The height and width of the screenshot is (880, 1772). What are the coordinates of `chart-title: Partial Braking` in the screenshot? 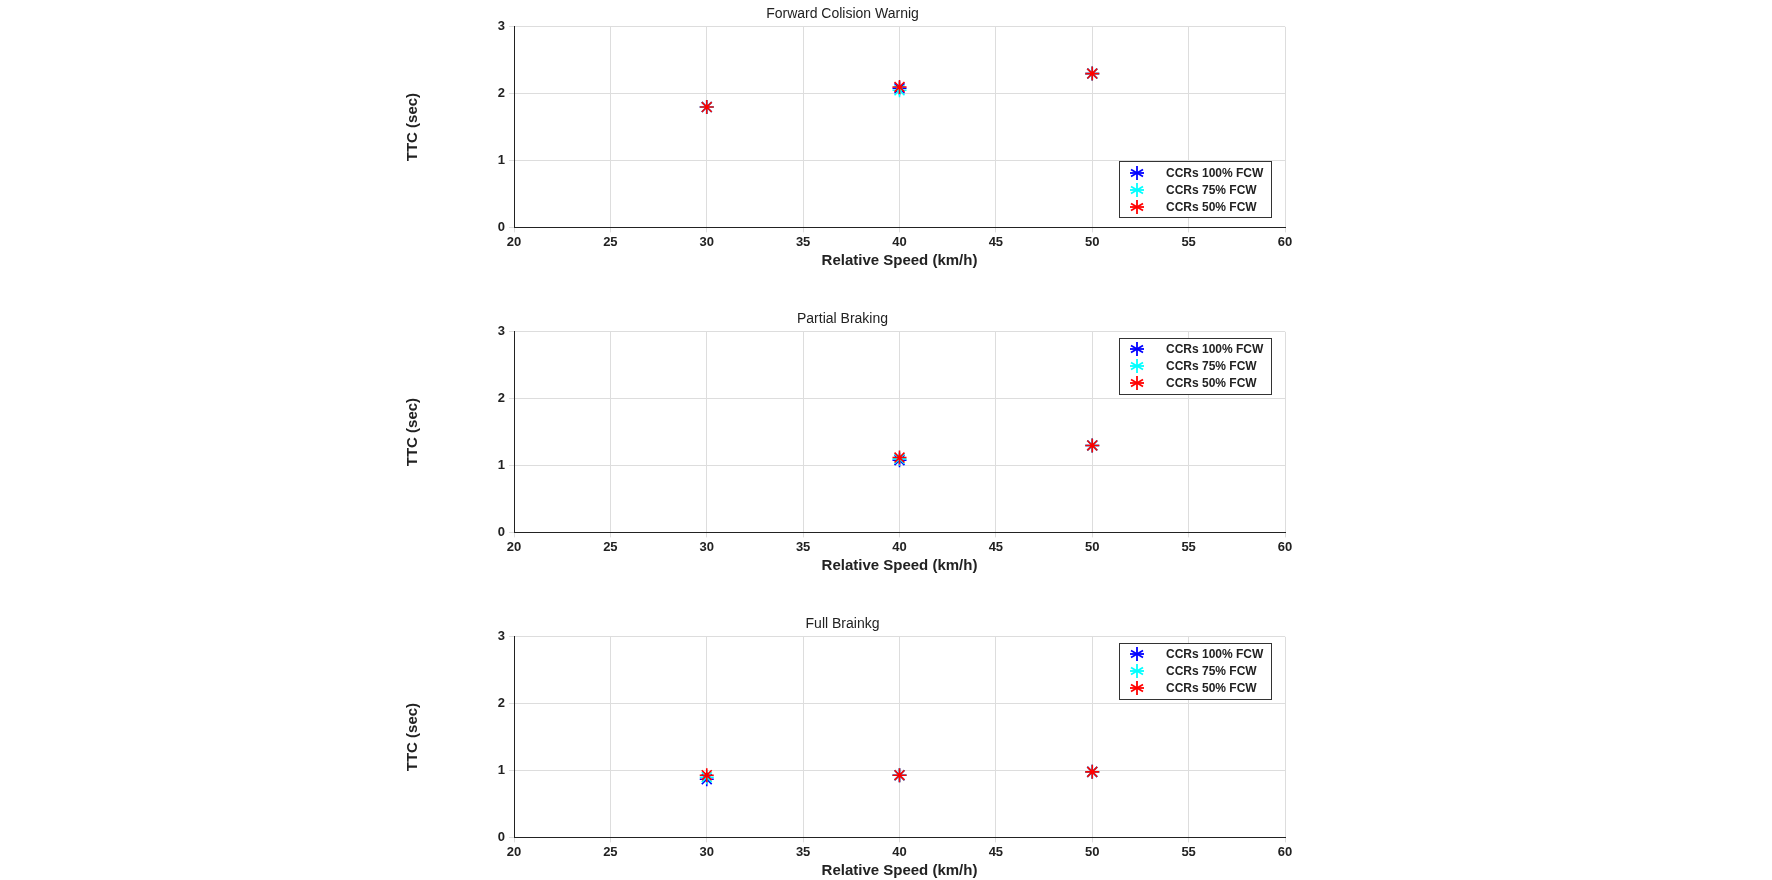 It's located at (842, 318).